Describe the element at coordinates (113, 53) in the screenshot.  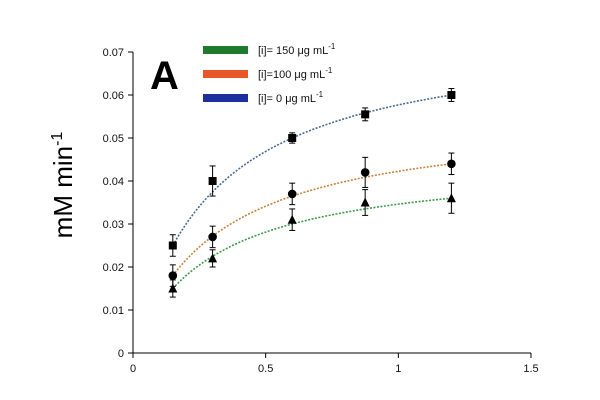
I see `y-tick-label: 0.07` at that location.